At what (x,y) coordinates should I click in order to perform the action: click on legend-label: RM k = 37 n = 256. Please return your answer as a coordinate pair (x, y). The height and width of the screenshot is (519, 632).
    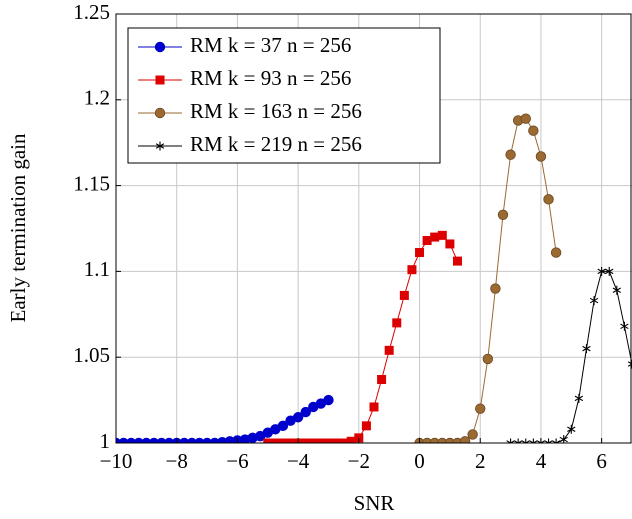
    Looking at the image, I should click on (270, 45).